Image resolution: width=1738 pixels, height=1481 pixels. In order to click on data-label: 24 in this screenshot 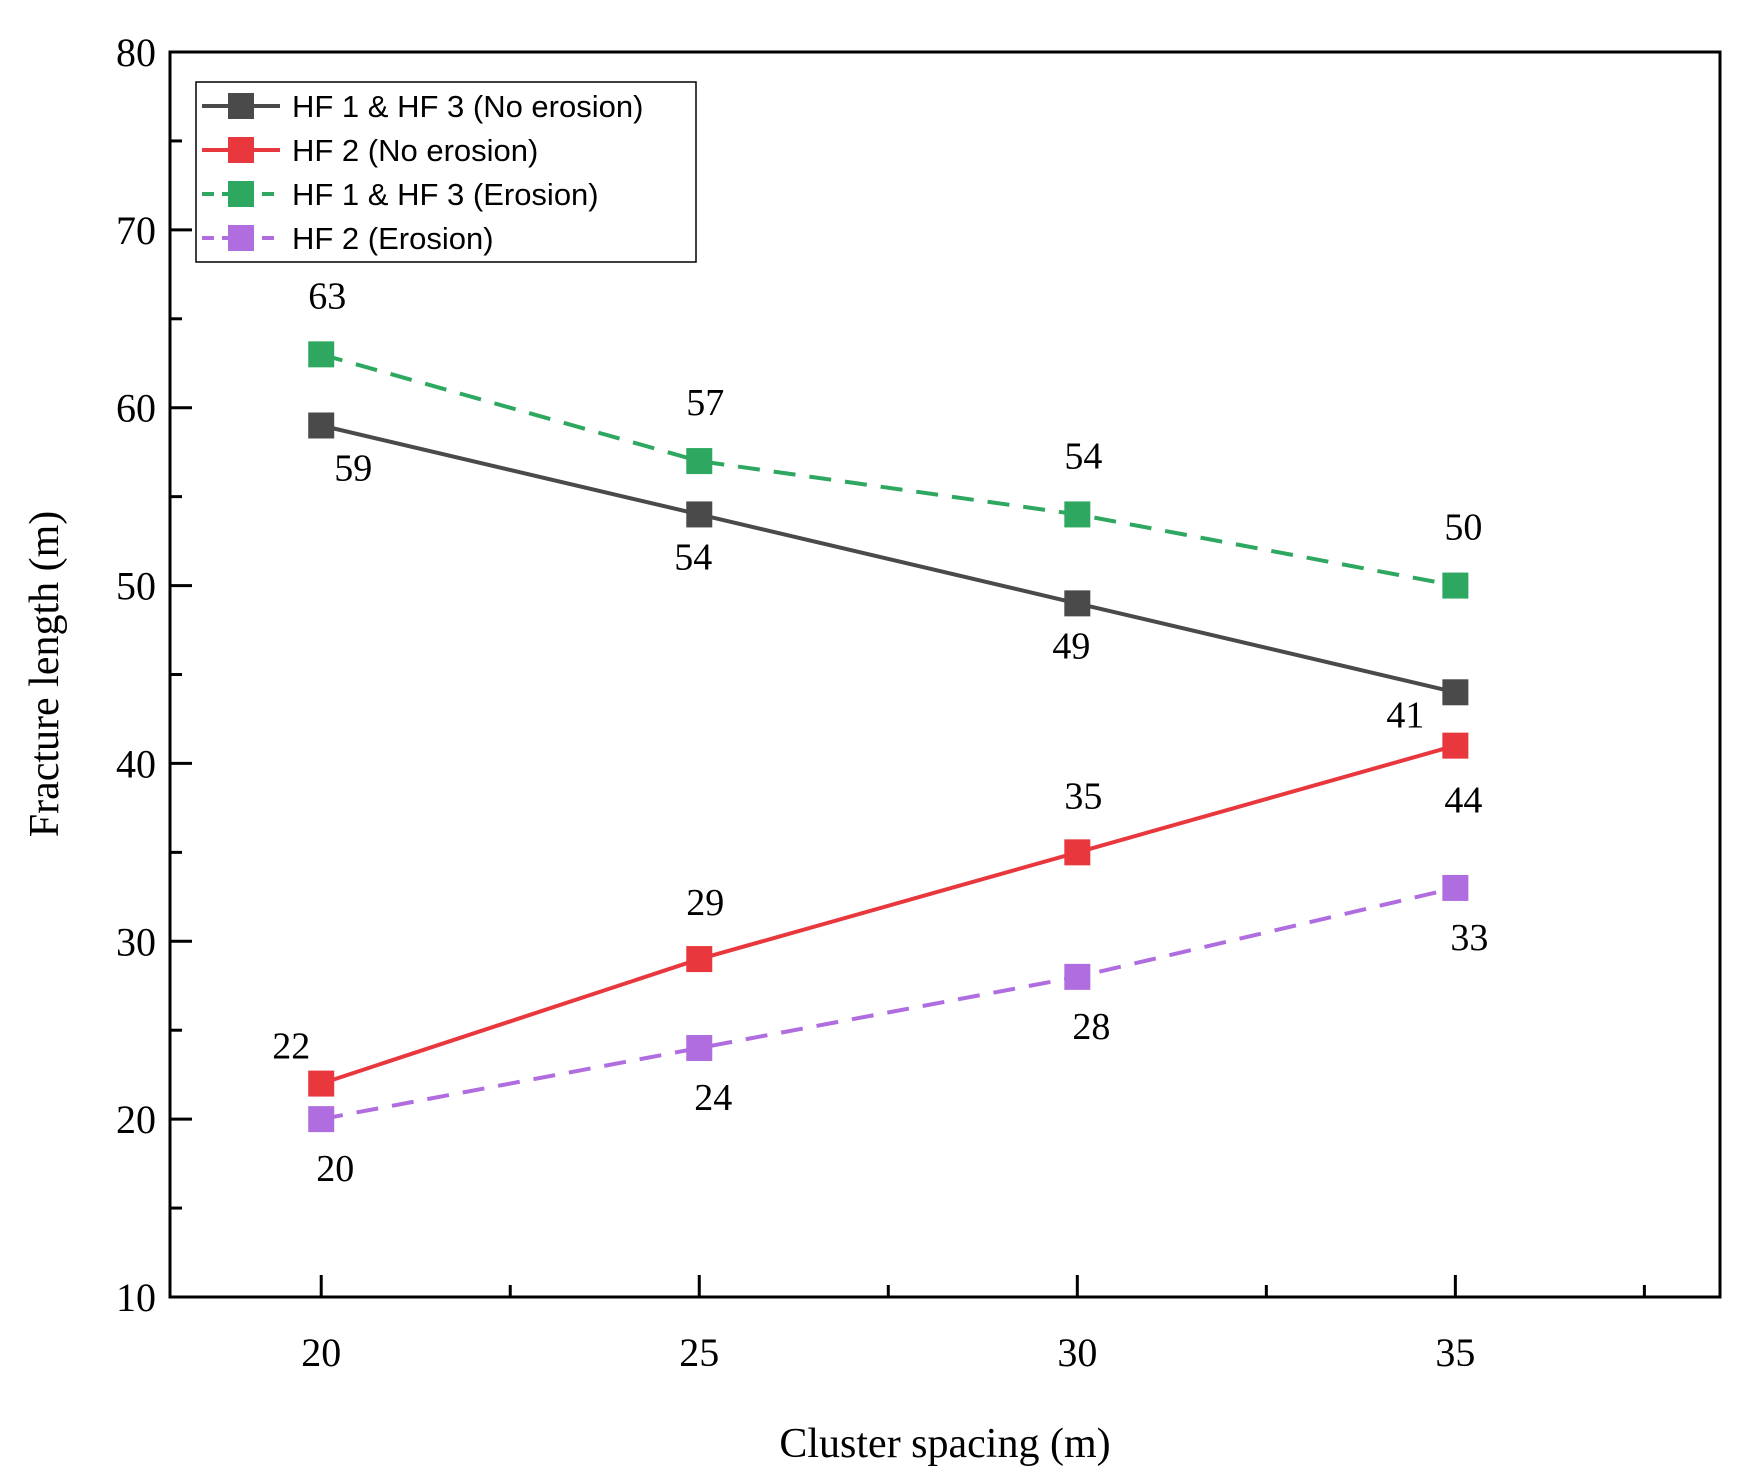, I will do `click(713, 1098)`.